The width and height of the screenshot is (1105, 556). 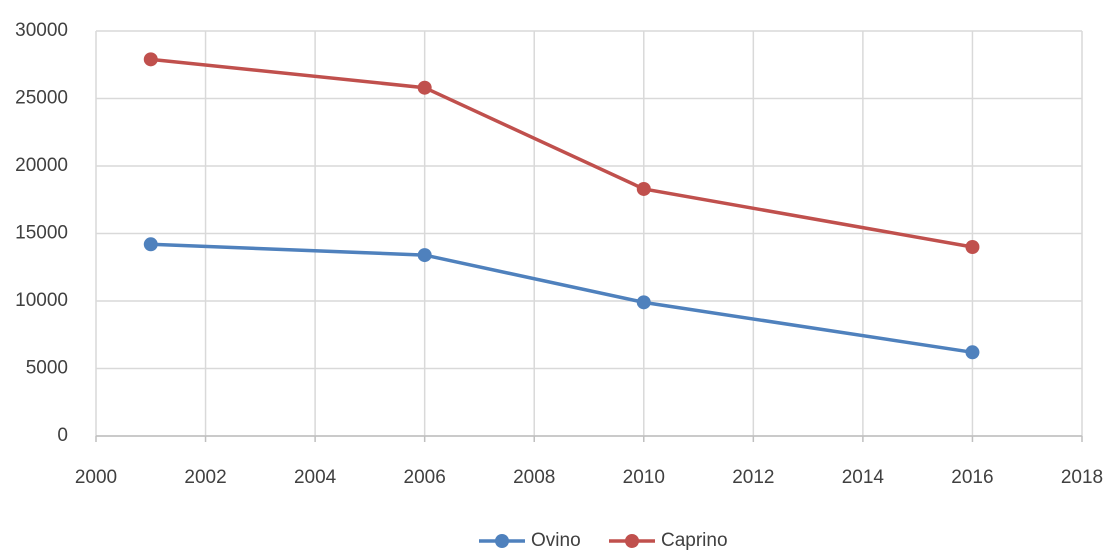 I want to click on x-tick-label: 2010, so click(x=644, y=477).